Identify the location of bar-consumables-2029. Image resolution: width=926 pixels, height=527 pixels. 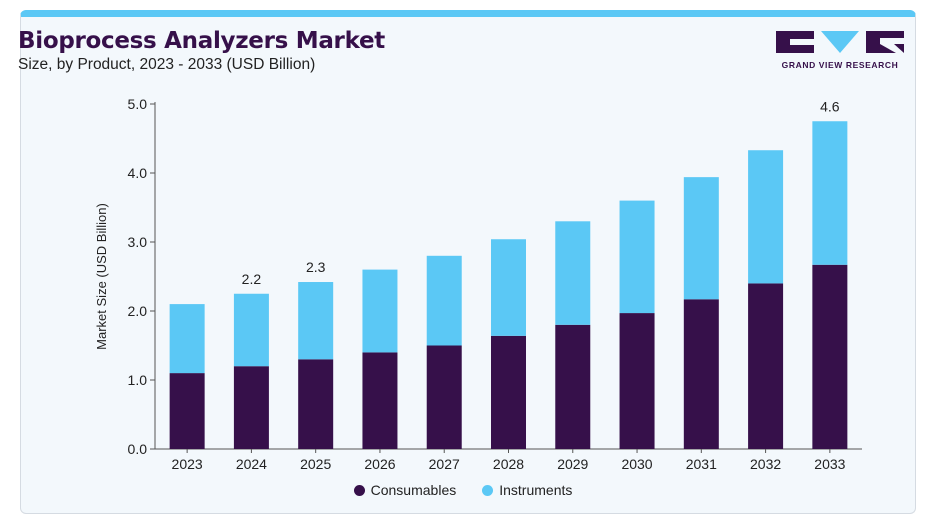
(573, 386).